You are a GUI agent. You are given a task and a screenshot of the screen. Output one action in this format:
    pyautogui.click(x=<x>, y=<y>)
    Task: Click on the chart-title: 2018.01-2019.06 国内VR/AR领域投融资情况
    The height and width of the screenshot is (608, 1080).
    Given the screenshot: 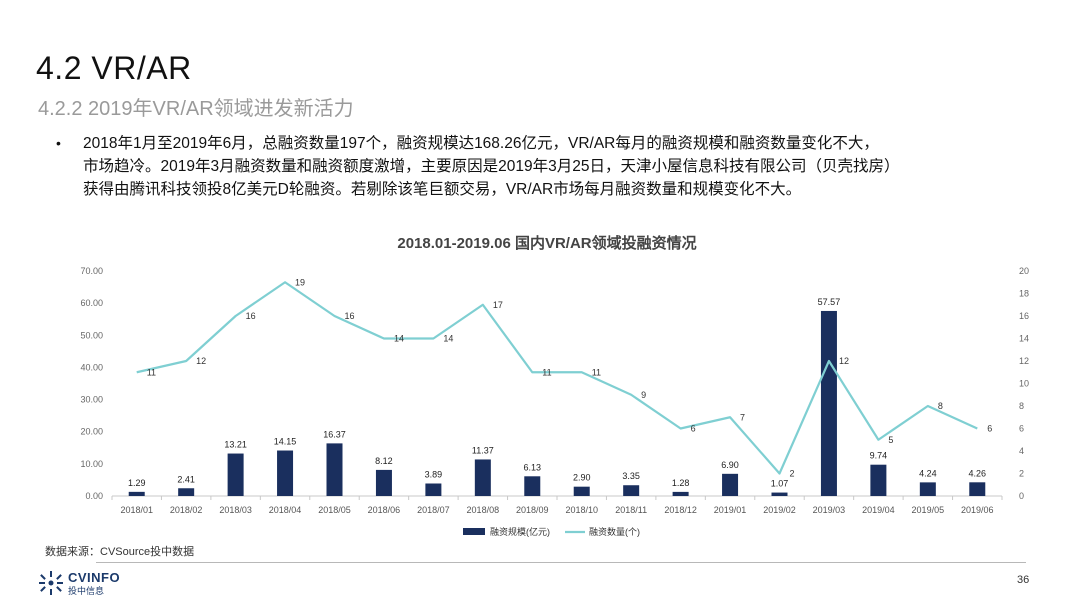 What is the action you would take?
    pyautogui.click(x=546, y=243)
    